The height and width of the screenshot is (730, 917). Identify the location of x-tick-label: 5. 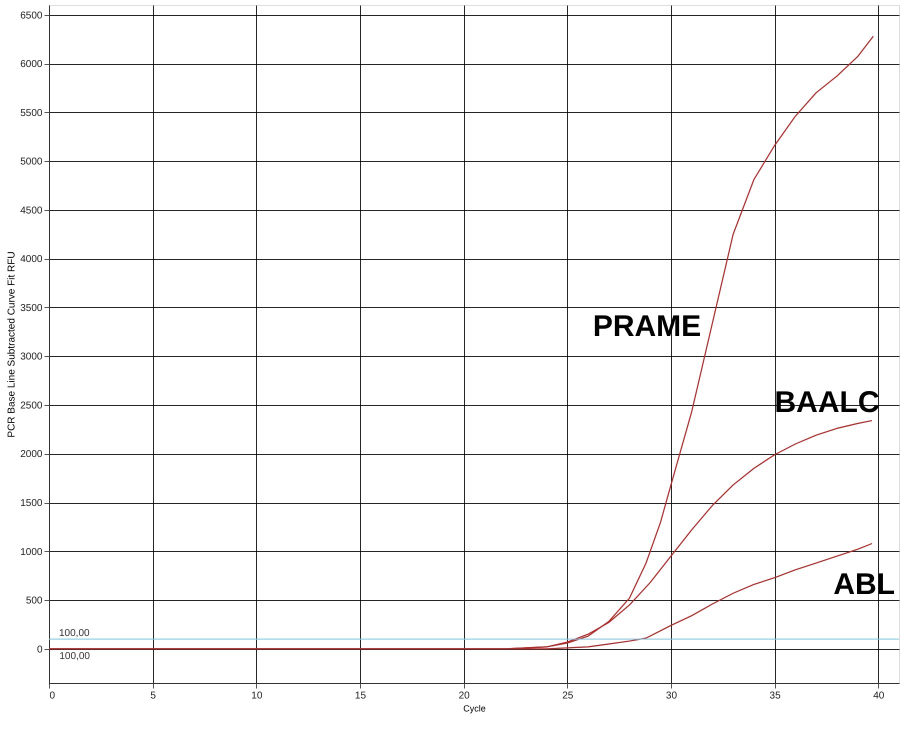
(153, 696).